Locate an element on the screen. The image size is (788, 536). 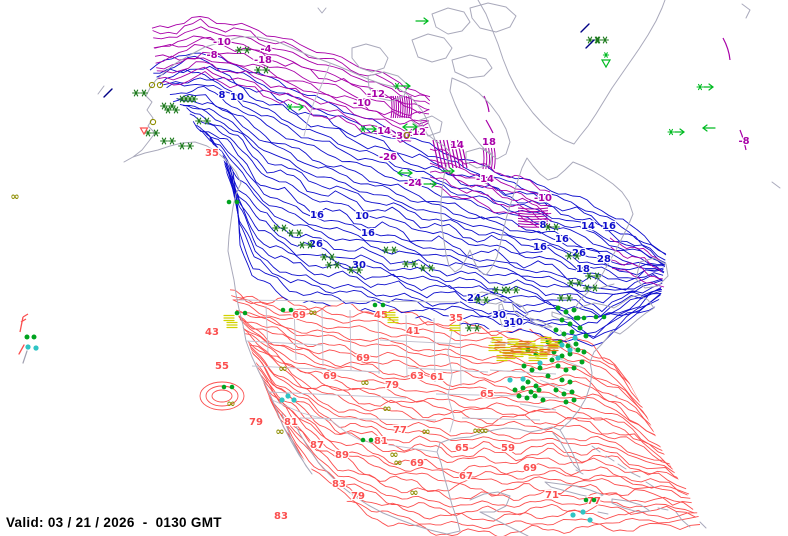
contour-label: 59 is located at coordinates (508, 448).